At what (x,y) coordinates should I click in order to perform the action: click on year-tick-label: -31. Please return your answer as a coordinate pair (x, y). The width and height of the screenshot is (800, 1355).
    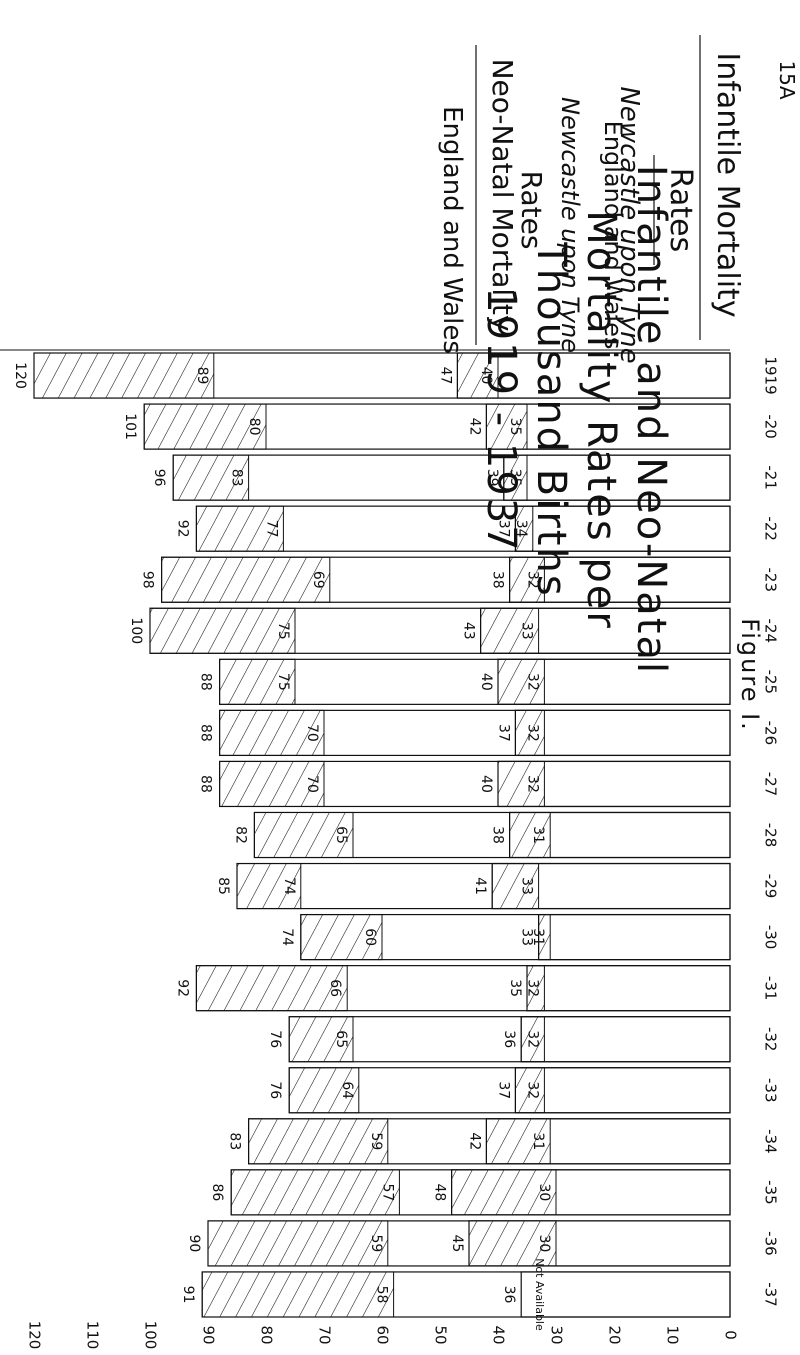
    Looking at the image, I should click on (771, 988).